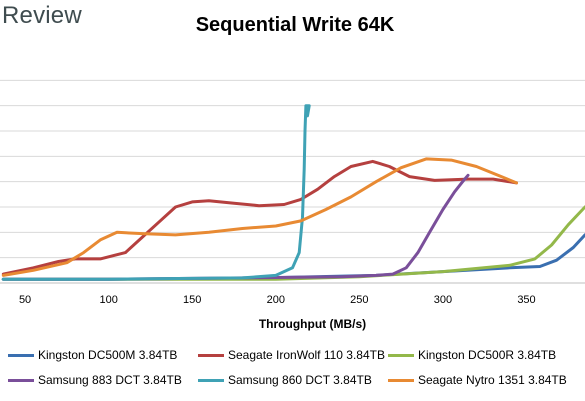  Describe the element at coordinates (487, 355) in the screenshot. I see `legend-label: Kingston DC500R 3.84TB` at that location.